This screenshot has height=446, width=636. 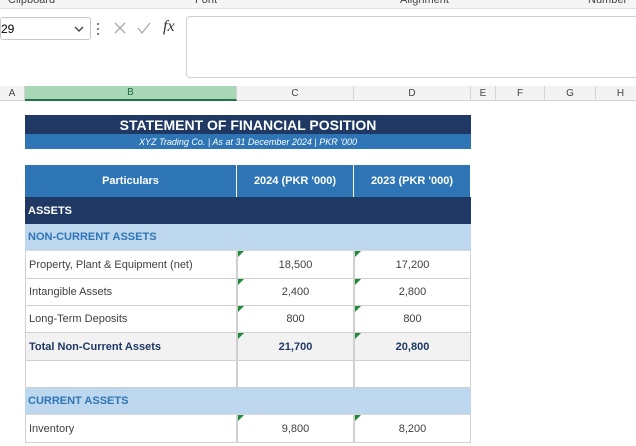 What do you see at coordinates (411, 47) in the screenshot?
I see `formula-input` at bounding box center [411, 47].